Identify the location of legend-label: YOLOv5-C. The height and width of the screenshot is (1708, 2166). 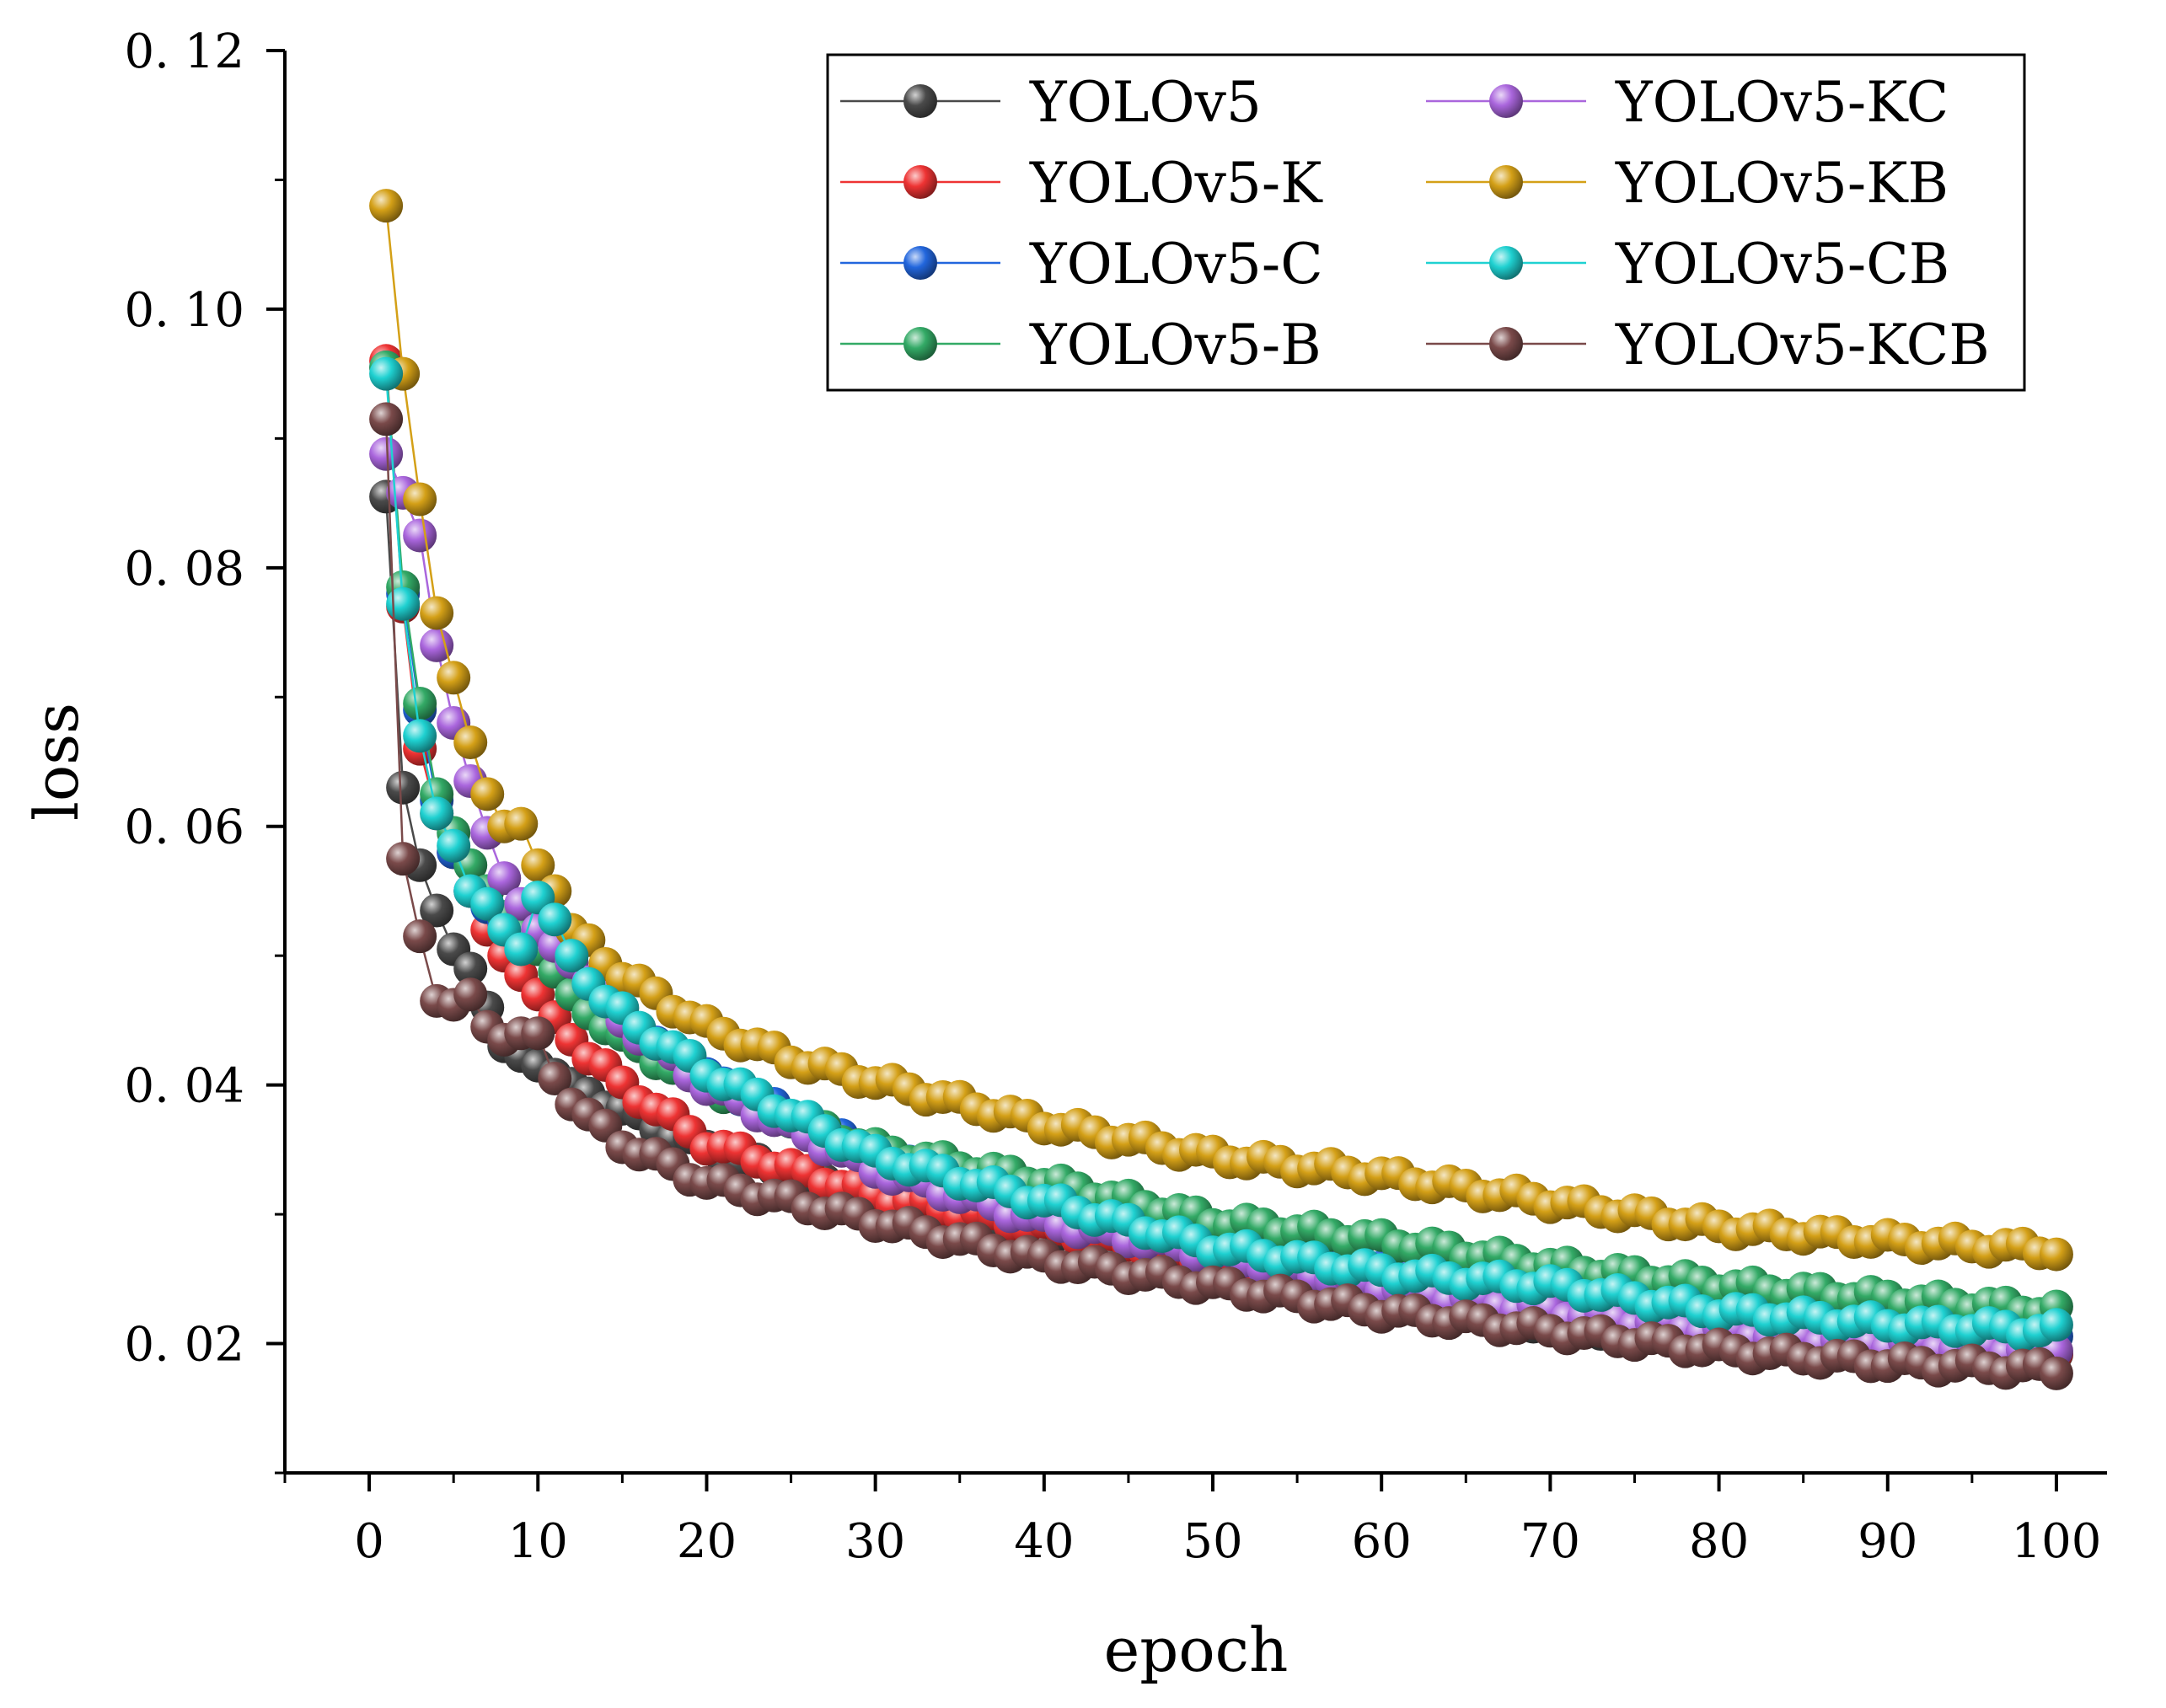
(1176, 264).